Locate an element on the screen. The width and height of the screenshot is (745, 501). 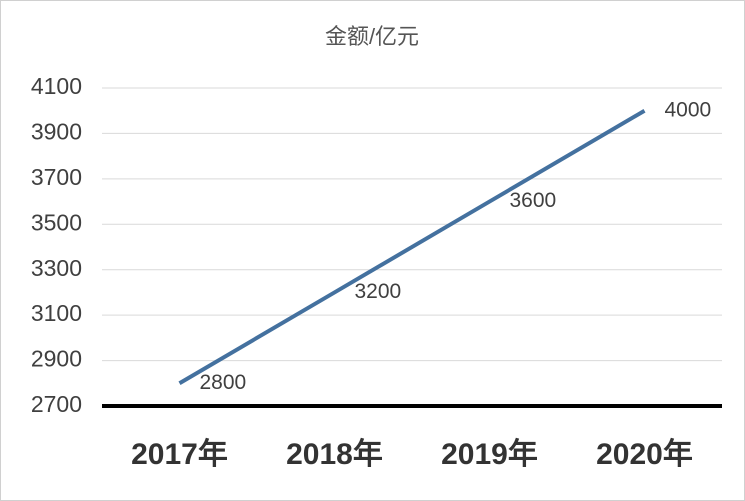
x-tick-label: 2017年 is located at coordinates (179, 454).